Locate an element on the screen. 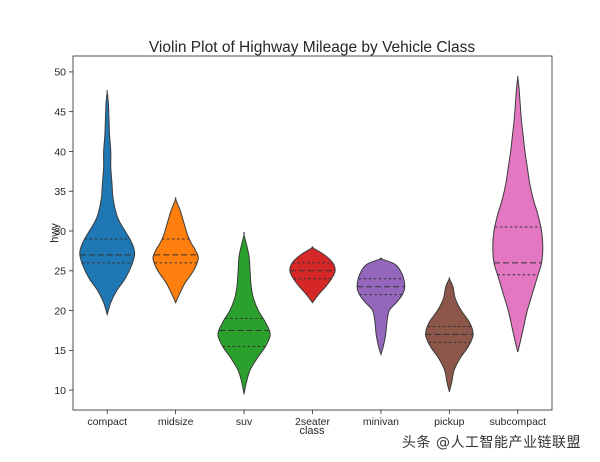  y-tick-label: 35 is located at coordinates (60, 192).